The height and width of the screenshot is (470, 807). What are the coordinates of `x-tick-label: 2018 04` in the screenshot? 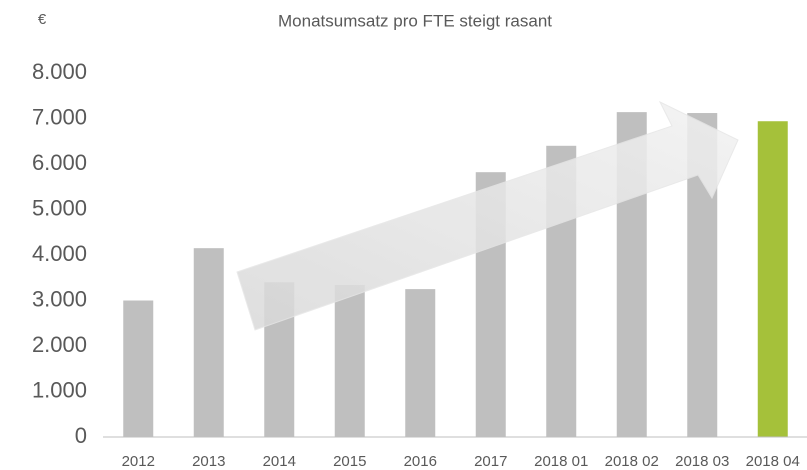 It's located at (773, 461).